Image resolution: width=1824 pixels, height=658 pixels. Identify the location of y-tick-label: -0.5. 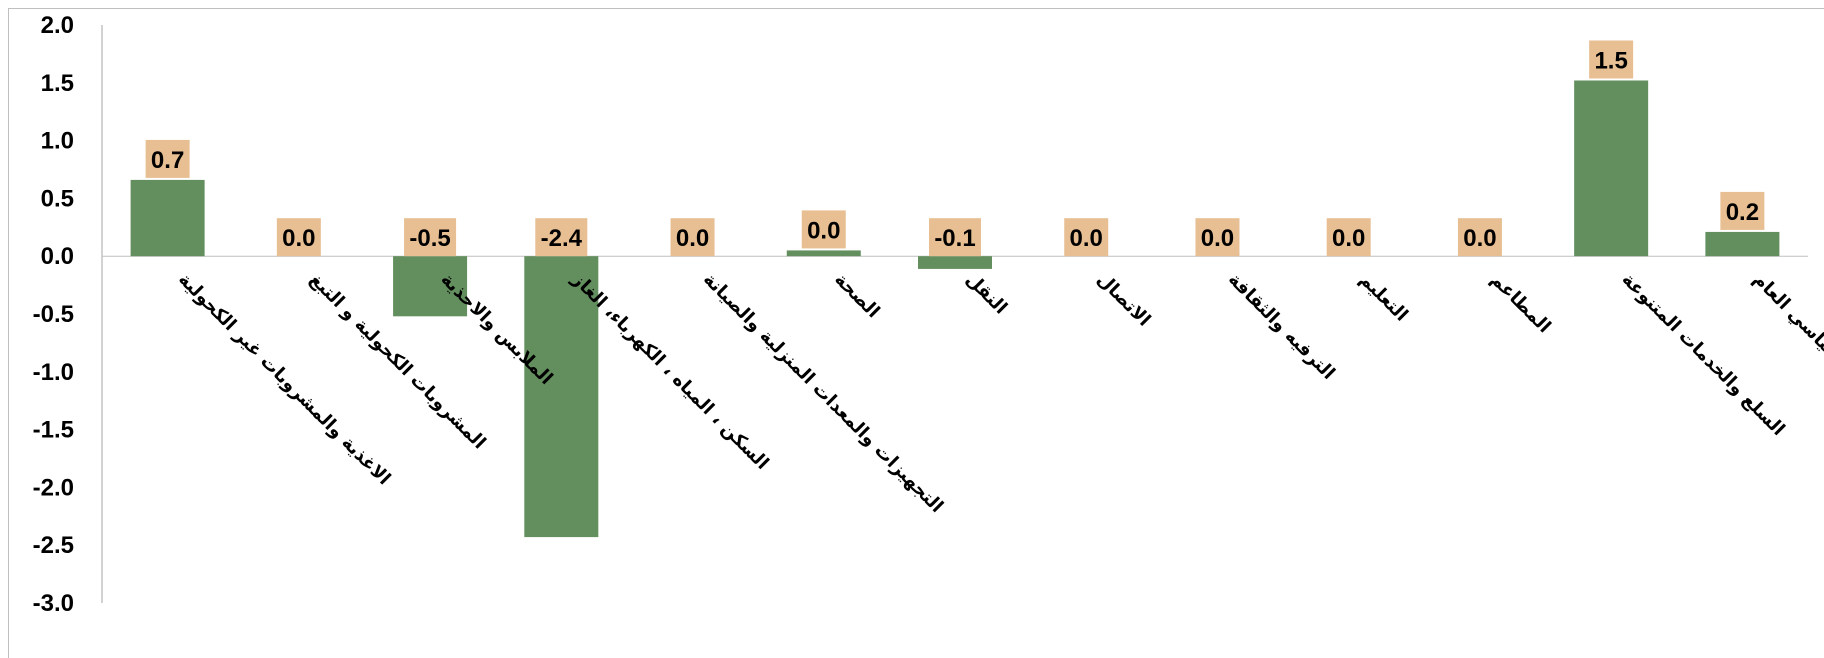
(53, 314).